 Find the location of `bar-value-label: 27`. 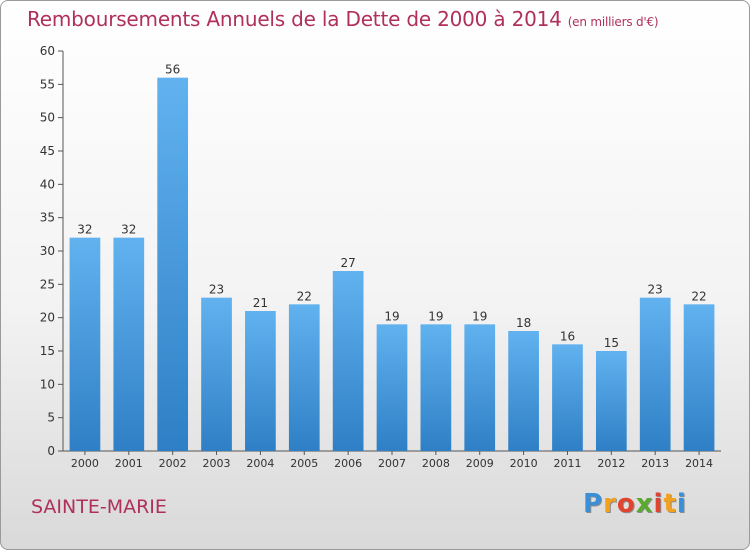

bar-value-label: 27 is located at coordinates (347, 263).